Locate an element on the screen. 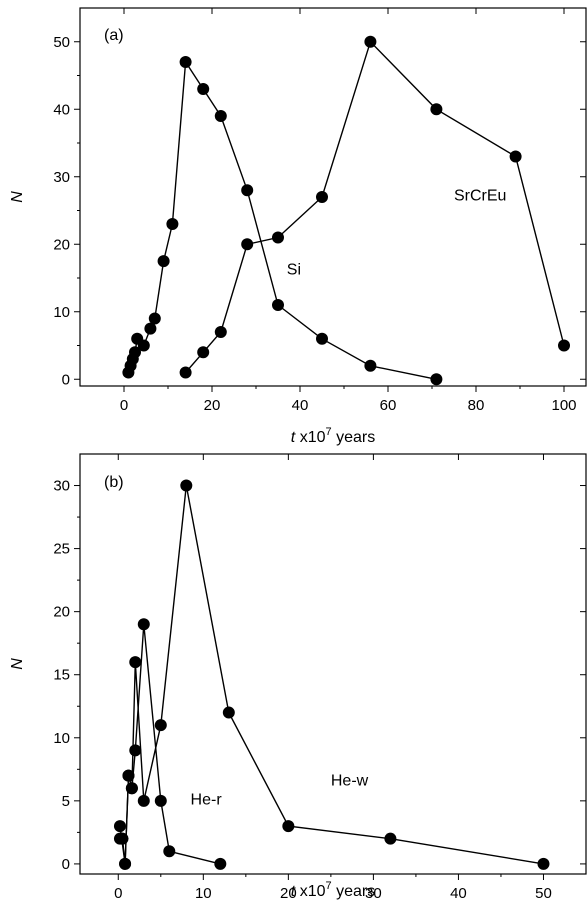 Image resolution: width=588 pixels, height=904 pixels. y-tick-label: 25 is located at coordinates (61, 549).